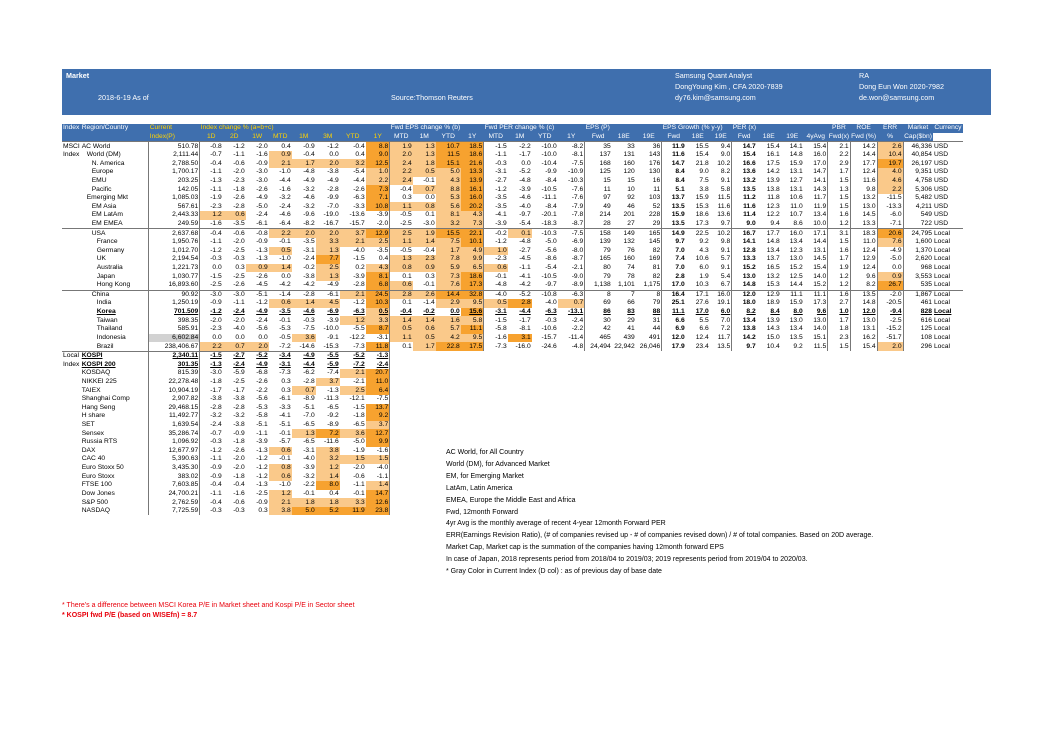 This screenshot has width=1052, height=744. Describe the element at coordinates (327, 382) in the screenshot. I see `index-change: 3.7` at that location.